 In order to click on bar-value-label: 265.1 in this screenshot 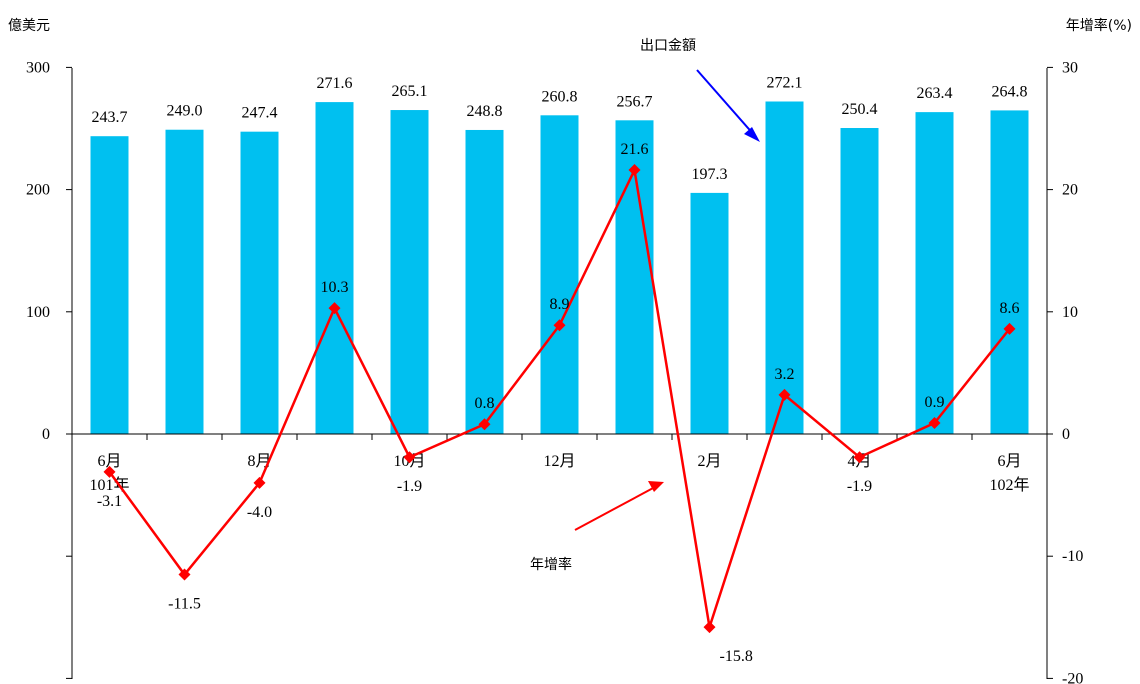, I will do `click(410, 91)`.